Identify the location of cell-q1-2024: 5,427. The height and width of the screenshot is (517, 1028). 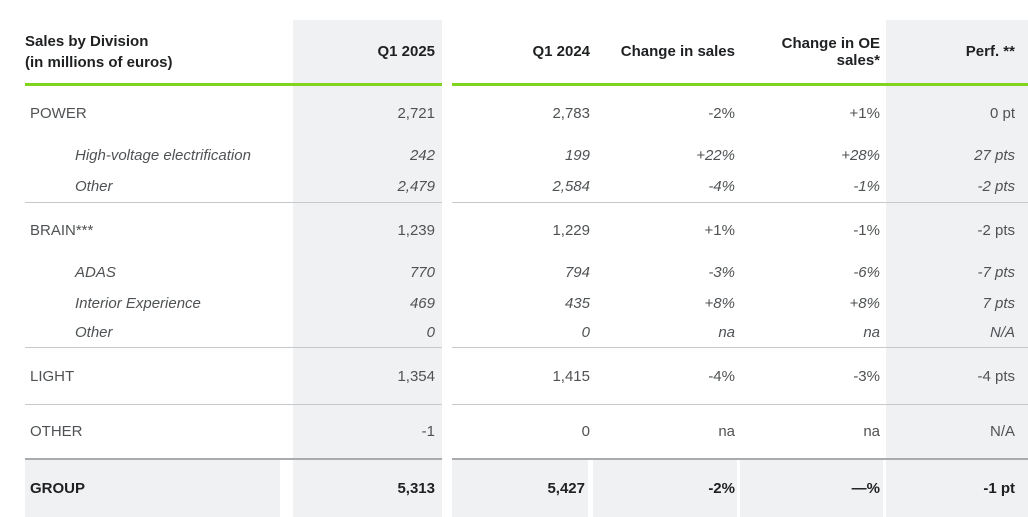
(522, 488).